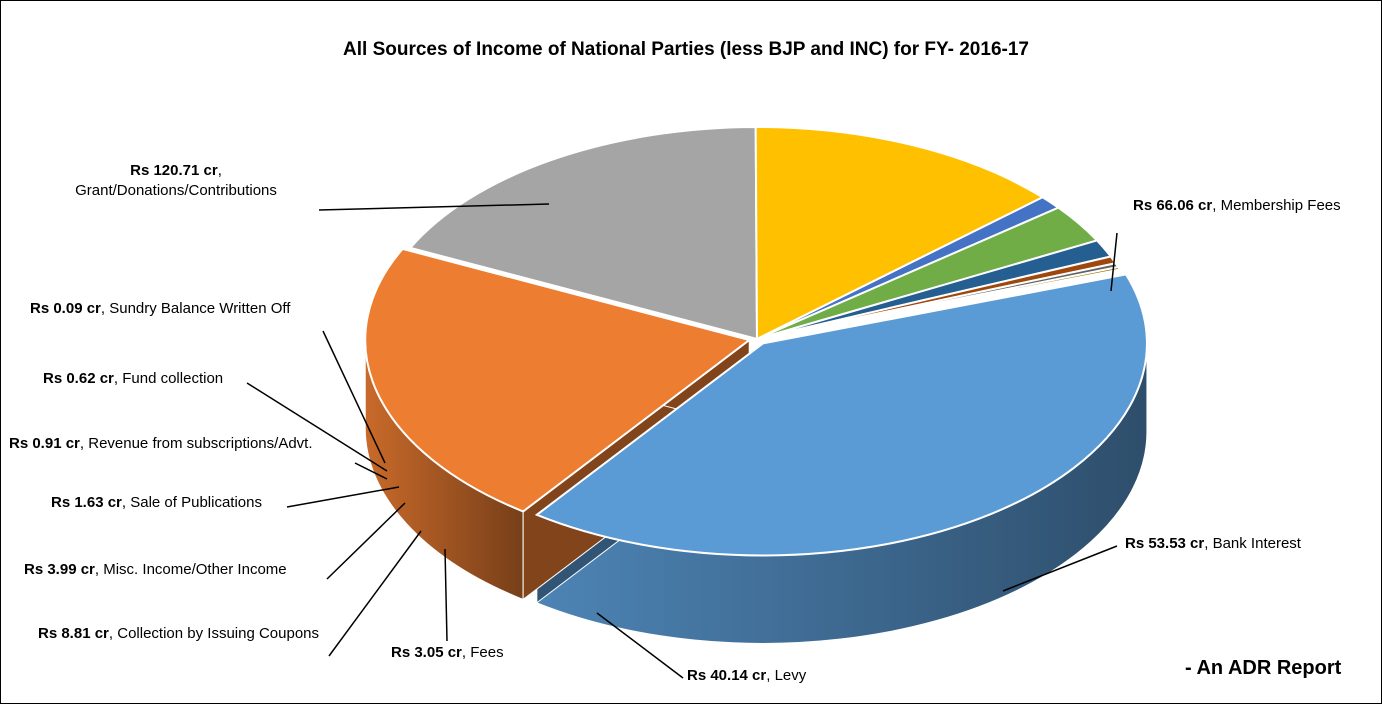  What do you see at coordinates (366, 541) in the screenshot?
I see `leader-line-misc-income-other-income` at bounding box center [366, 541].